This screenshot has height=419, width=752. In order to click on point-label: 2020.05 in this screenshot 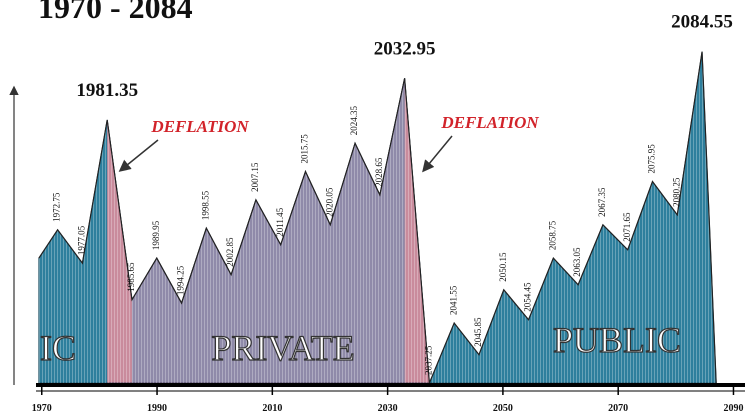, I will do `click(329, 202)`.